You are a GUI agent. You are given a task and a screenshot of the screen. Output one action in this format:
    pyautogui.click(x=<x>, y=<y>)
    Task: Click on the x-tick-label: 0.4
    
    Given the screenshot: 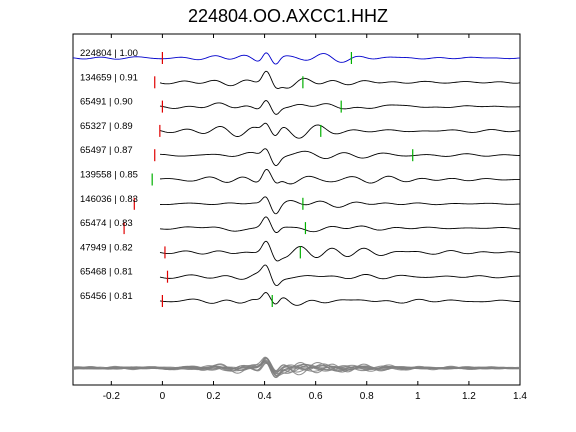 What is the action you would take?
    pyautogui.click(x=265, y=396)
    